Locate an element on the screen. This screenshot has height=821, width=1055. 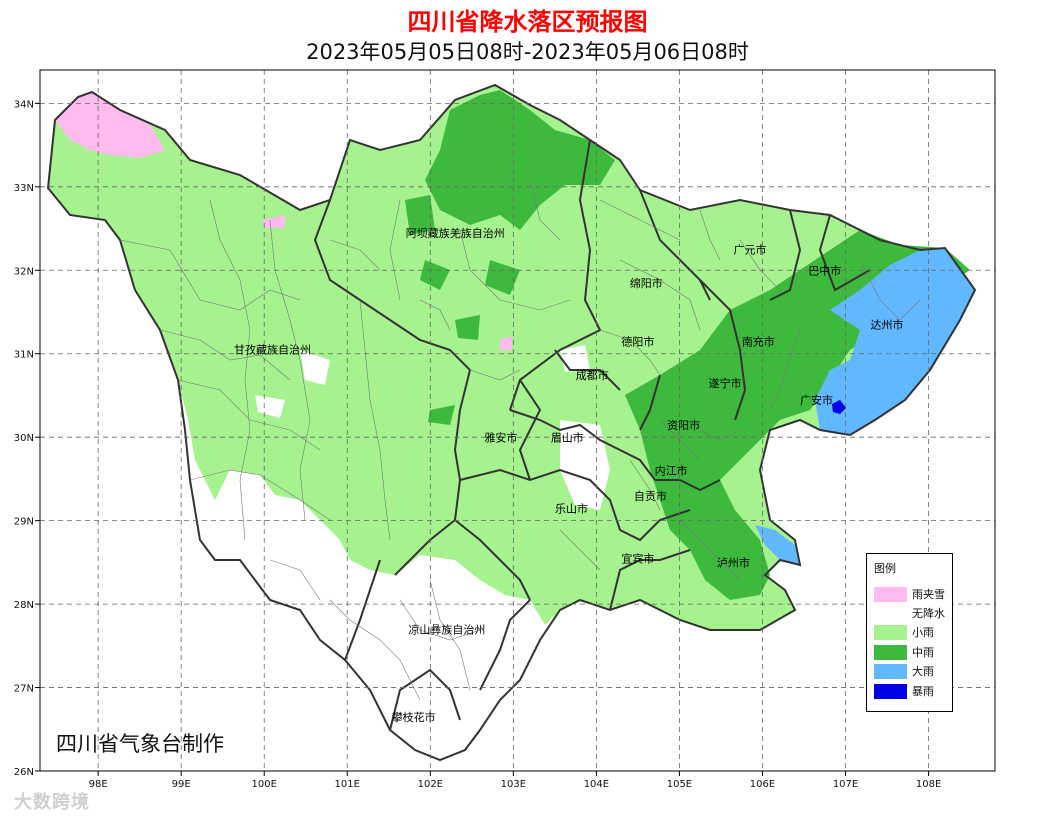
city-label: 内江市 is located at coordinates (671, 471).